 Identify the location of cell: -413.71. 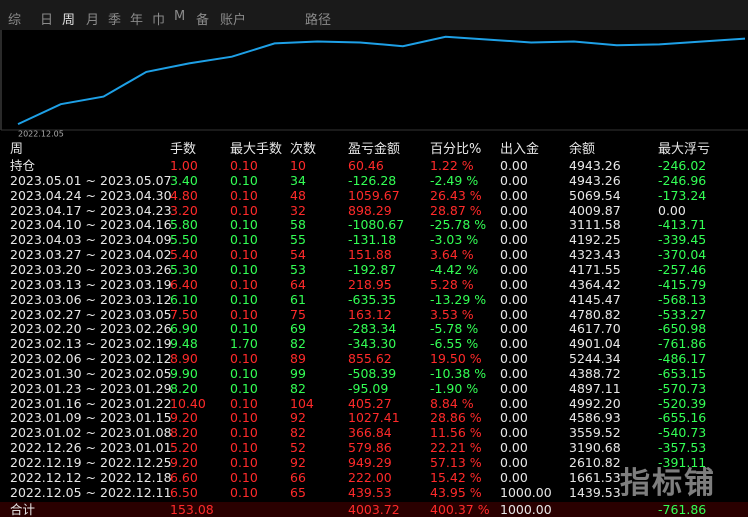
(682, 225).